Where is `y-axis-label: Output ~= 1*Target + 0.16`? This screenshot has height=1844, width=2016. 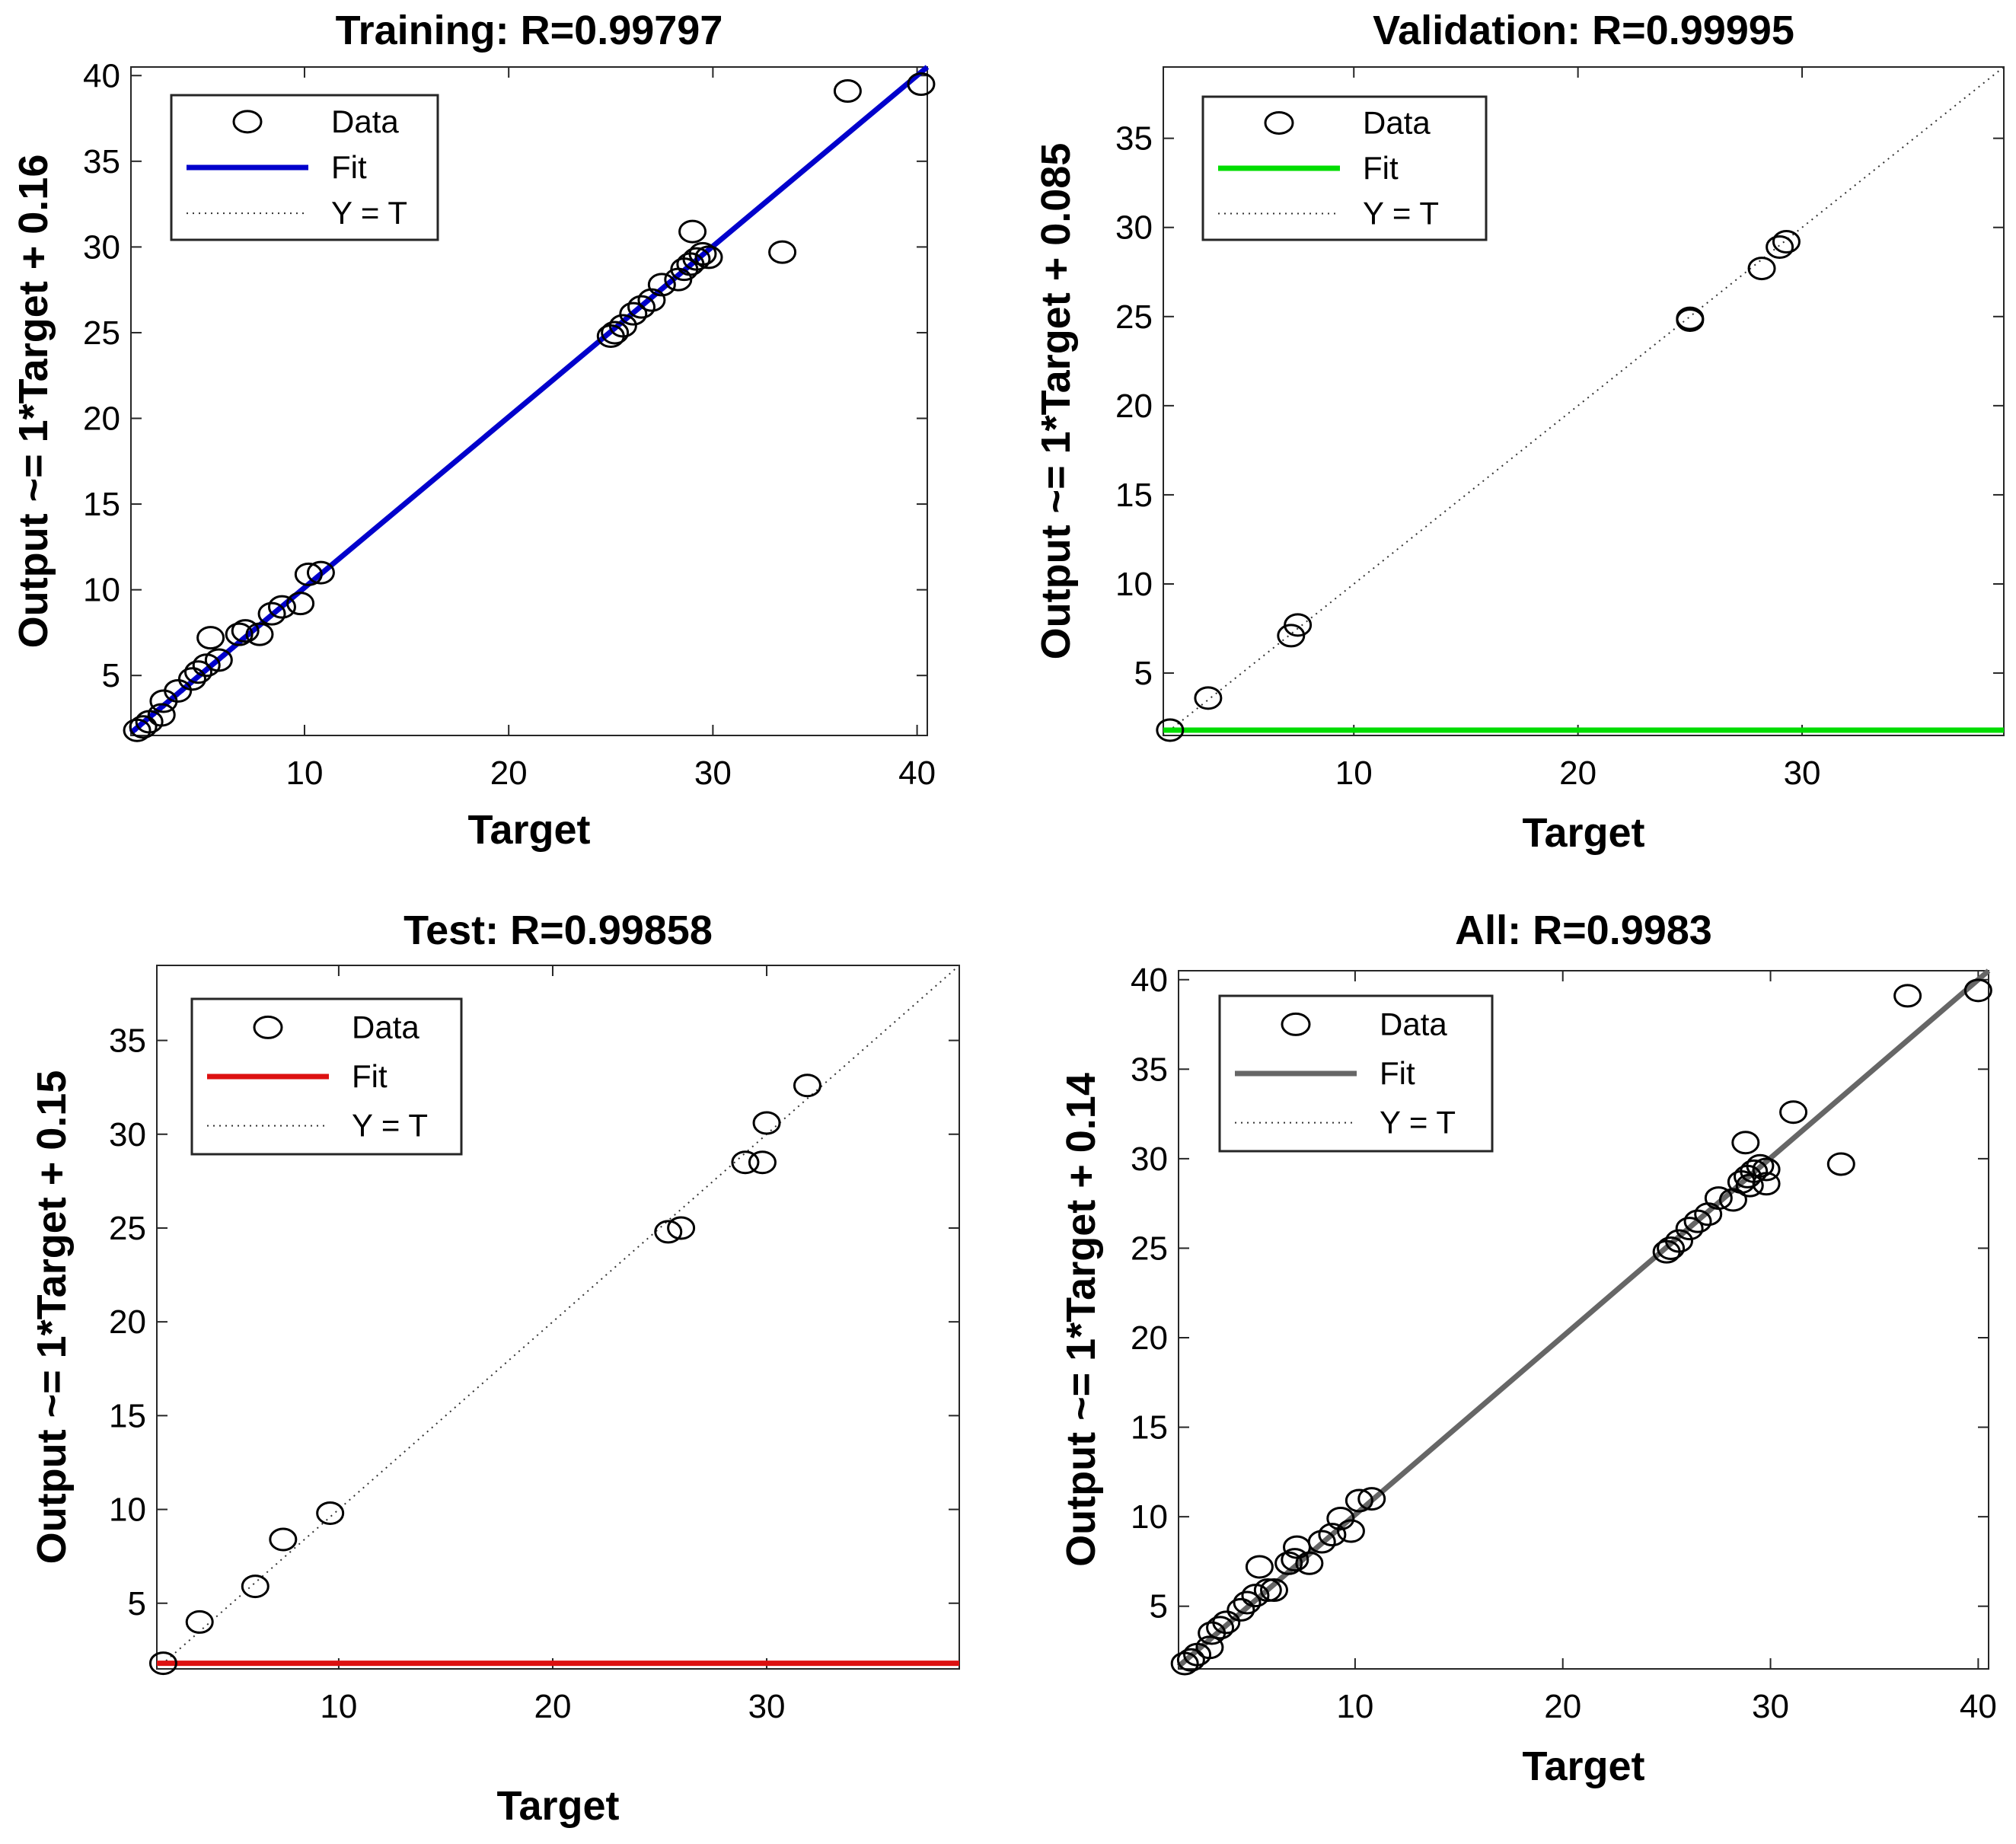
y-axis-label: Output ~= 1*Target + 0.16 is located at coordinates (33, 402).